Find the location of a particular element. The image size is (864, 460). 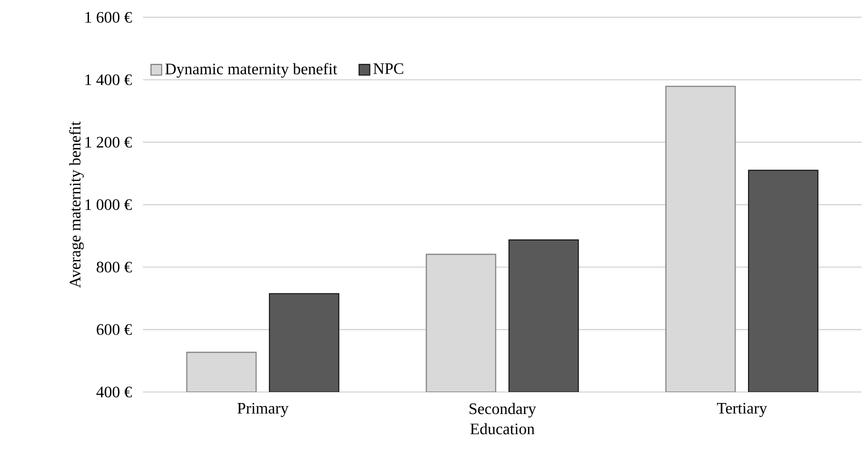

x-axis-title: Education is located at coordinates (502, 428).